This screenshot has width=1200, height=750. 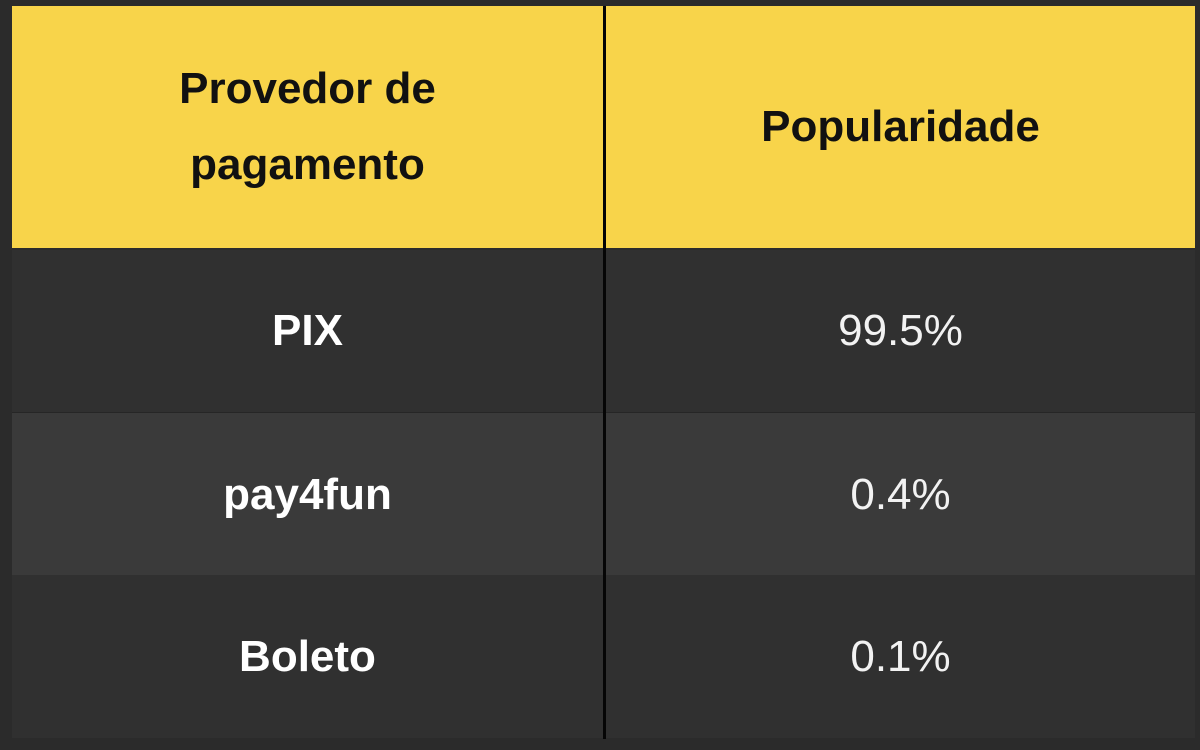 What do you see at coordinates (900, 656) in the screenshot?
I see `popularity-cell: 0.1%` at bounding box center [900, 656].